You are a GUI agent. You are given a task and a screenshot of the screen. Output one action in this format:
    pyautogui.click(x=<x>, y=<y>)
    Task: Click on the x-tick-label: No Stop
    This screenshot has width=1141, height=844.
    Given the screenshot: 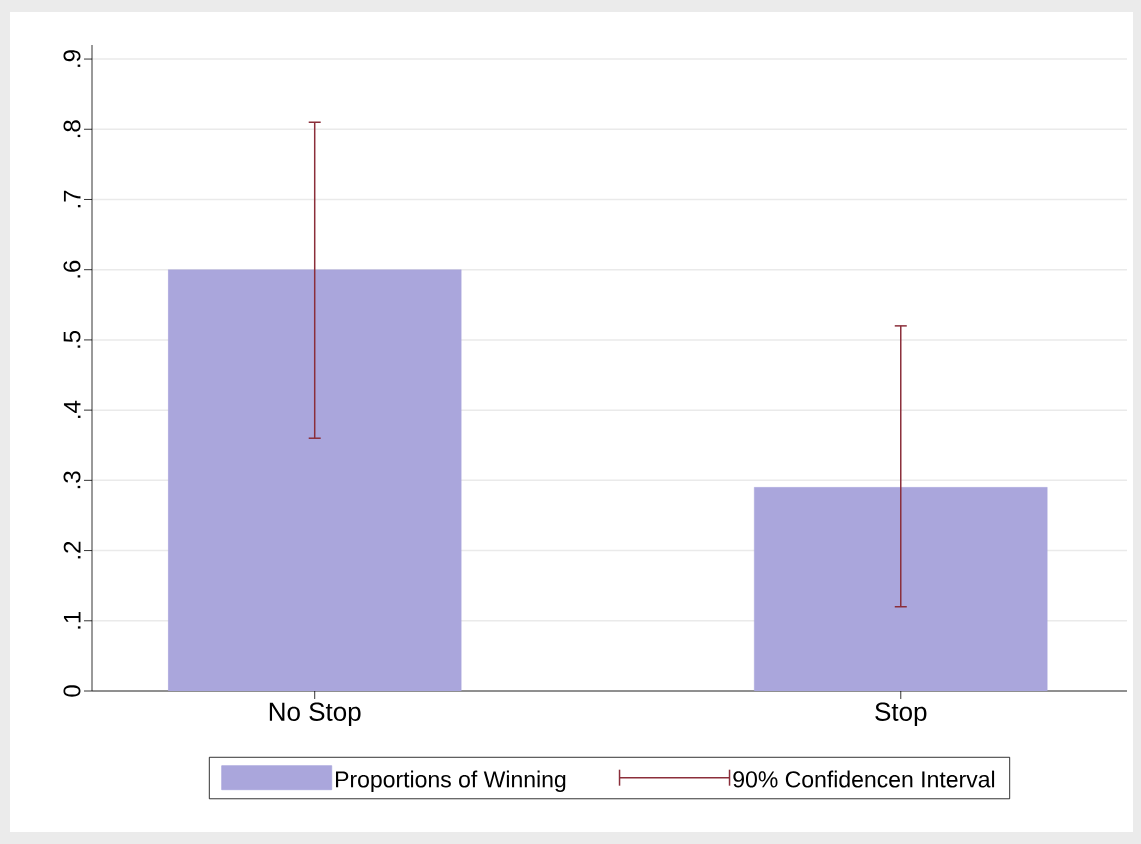 What is the action you would take?
    pyautogui.click(x=315, y=714)
    